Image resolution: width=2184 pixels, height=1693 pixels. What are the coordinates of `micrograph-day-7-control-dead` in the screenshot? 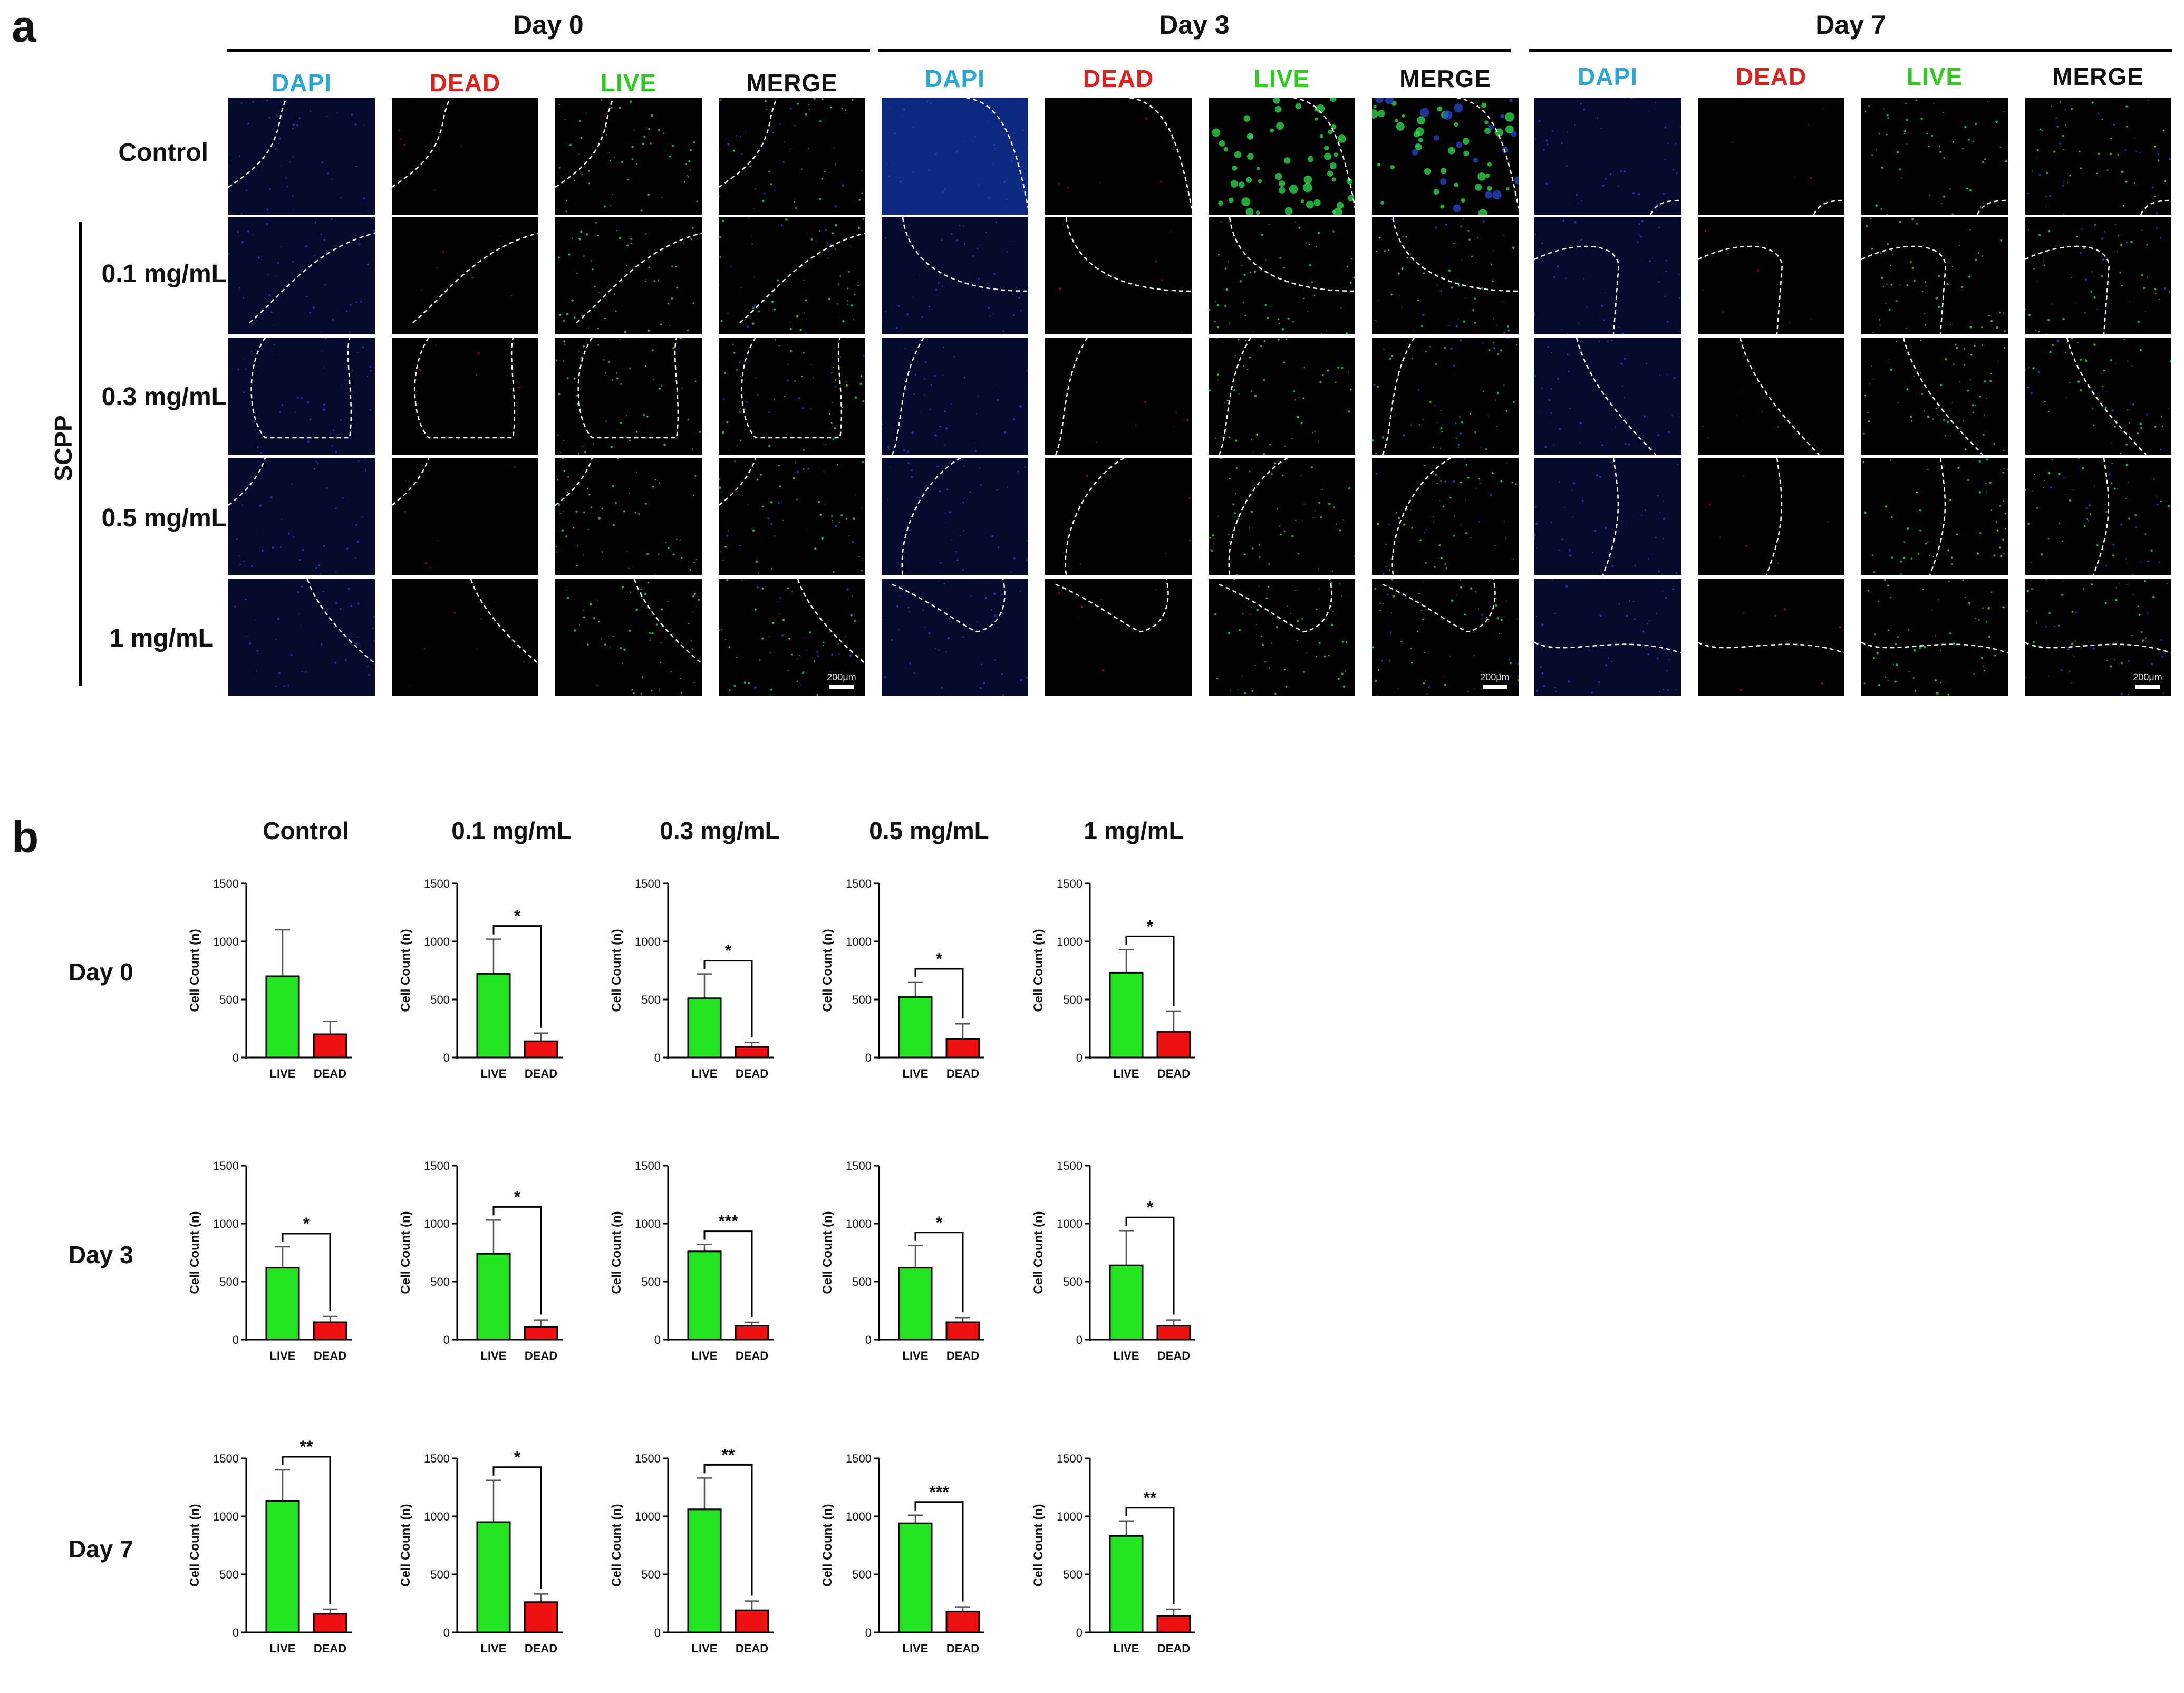 It's located at (1771, 156).